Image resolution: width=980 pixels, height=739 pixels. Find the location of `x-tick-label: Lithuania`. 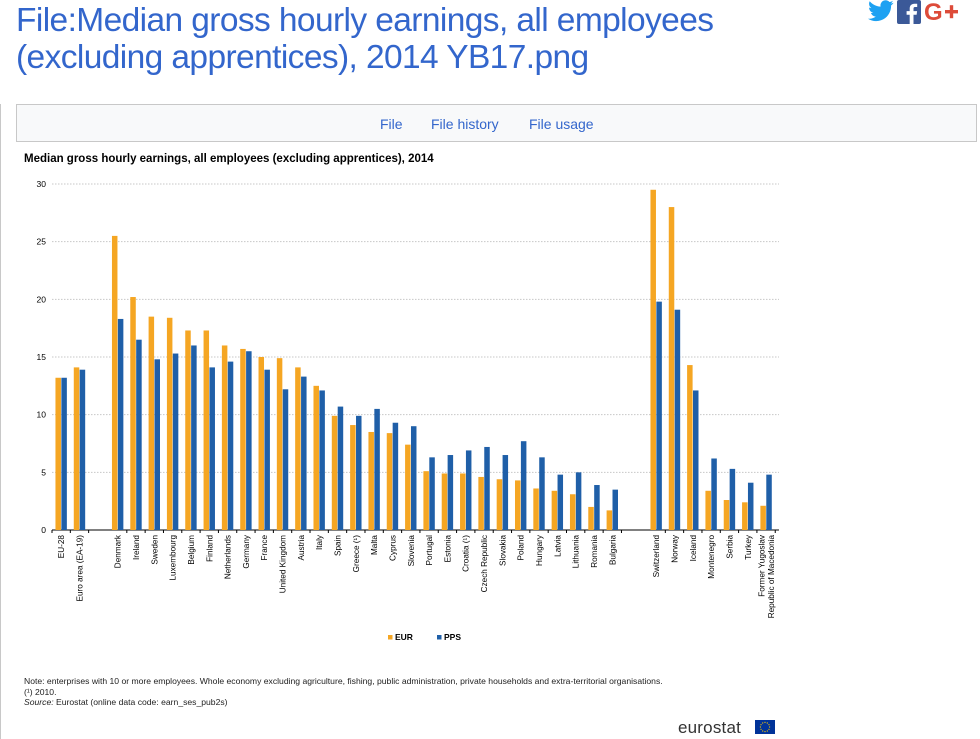

x-tick-label: Lithuania is located at coordinates (576, 552).